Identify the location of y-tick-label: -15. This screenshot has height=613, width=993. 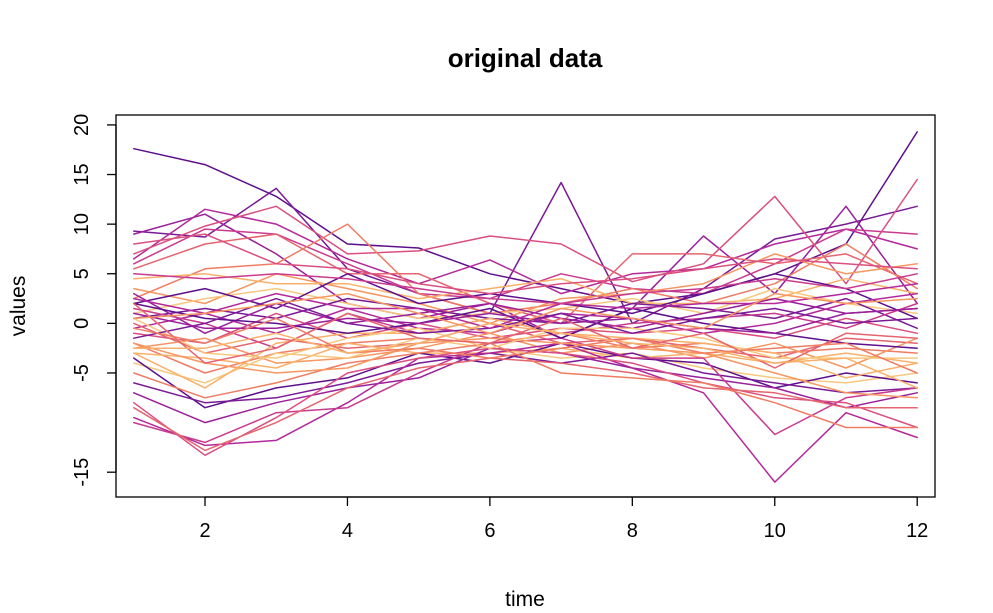
(82, 472).